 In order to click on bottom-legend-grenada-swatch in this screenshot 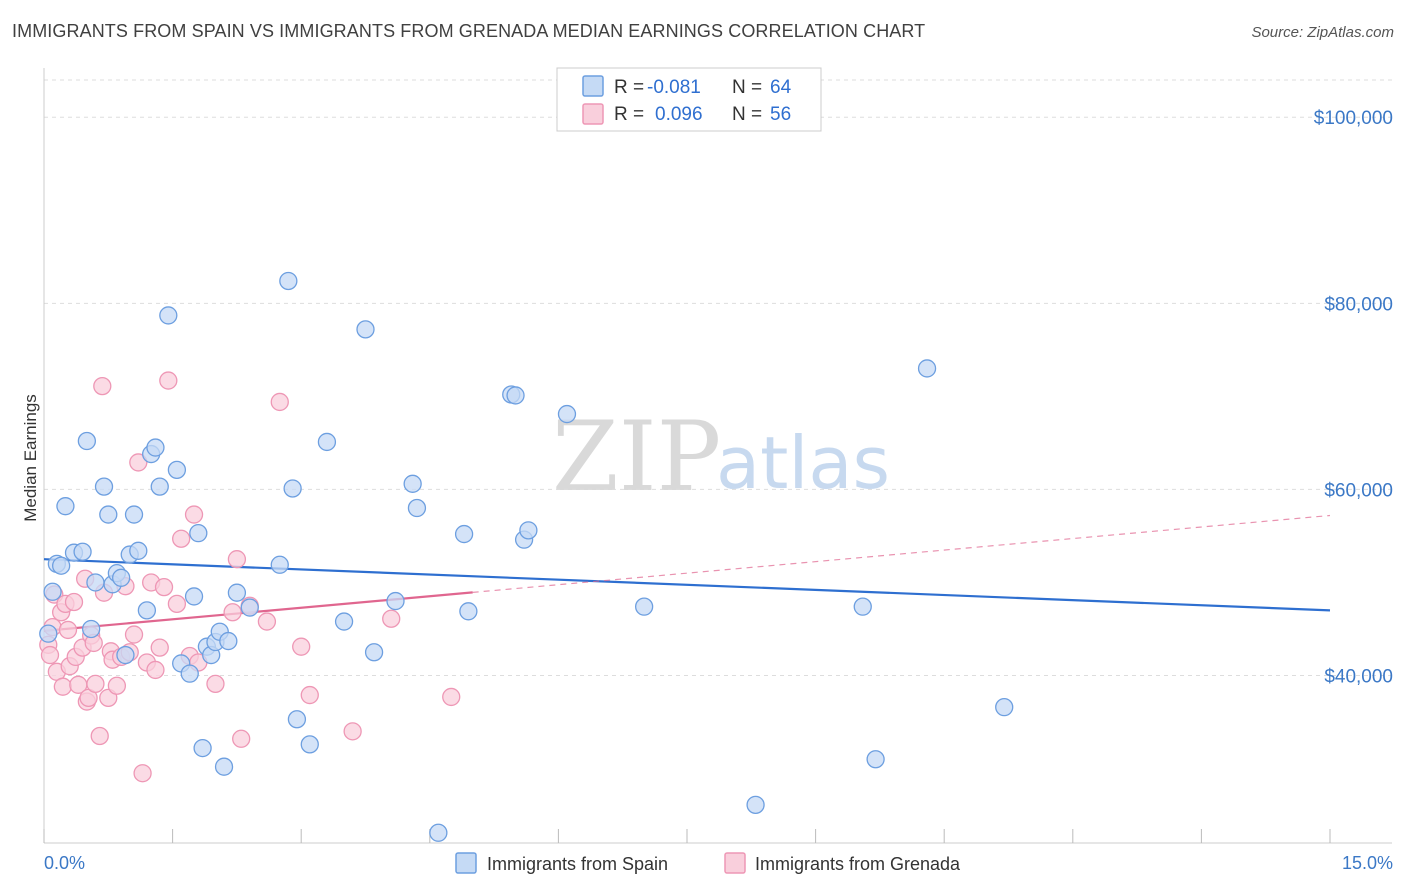, I will do `click(735, 863)`.